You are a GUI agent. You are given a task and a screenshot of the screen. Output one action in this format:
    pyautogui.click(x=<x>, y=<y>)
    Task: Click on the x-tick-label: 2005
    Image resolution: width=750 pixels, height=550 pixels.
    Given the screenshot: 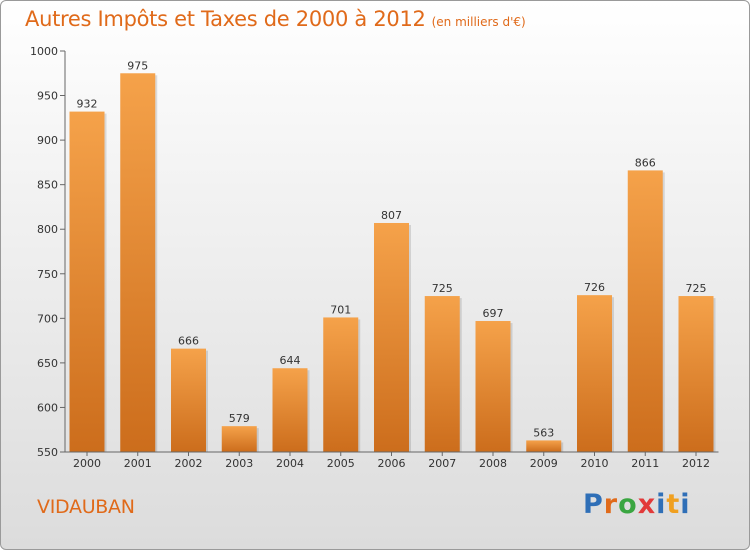 What is the action you would take?
    pyautogui.click(x=341, y=463)
    